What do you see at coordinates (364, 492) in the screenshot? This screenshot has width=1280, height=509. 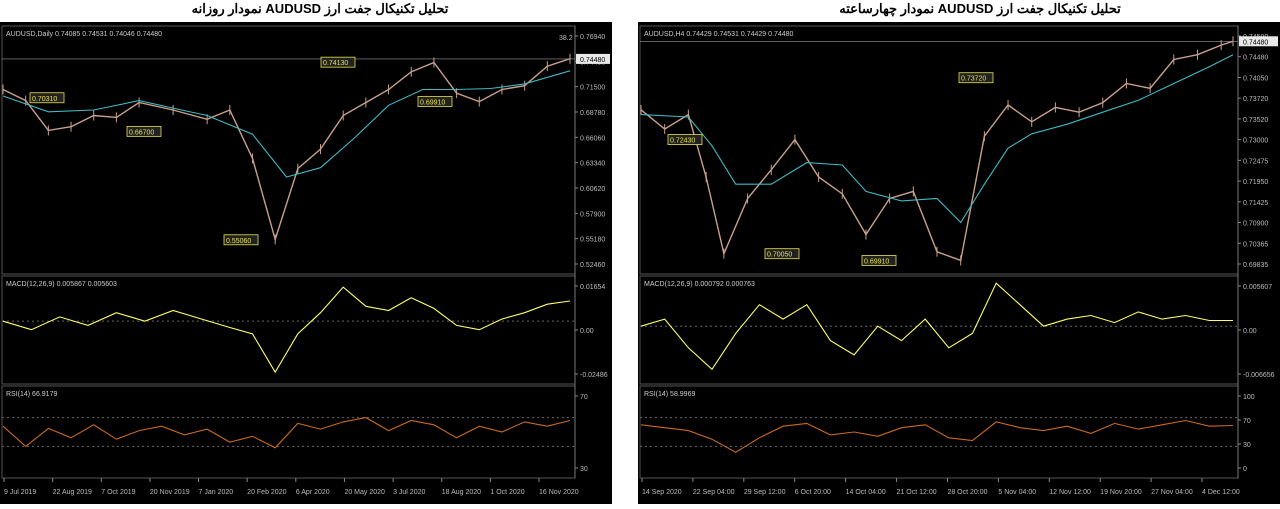 I see `left-xtick-label: 20 May 2020` at bounding box center [364, 492].